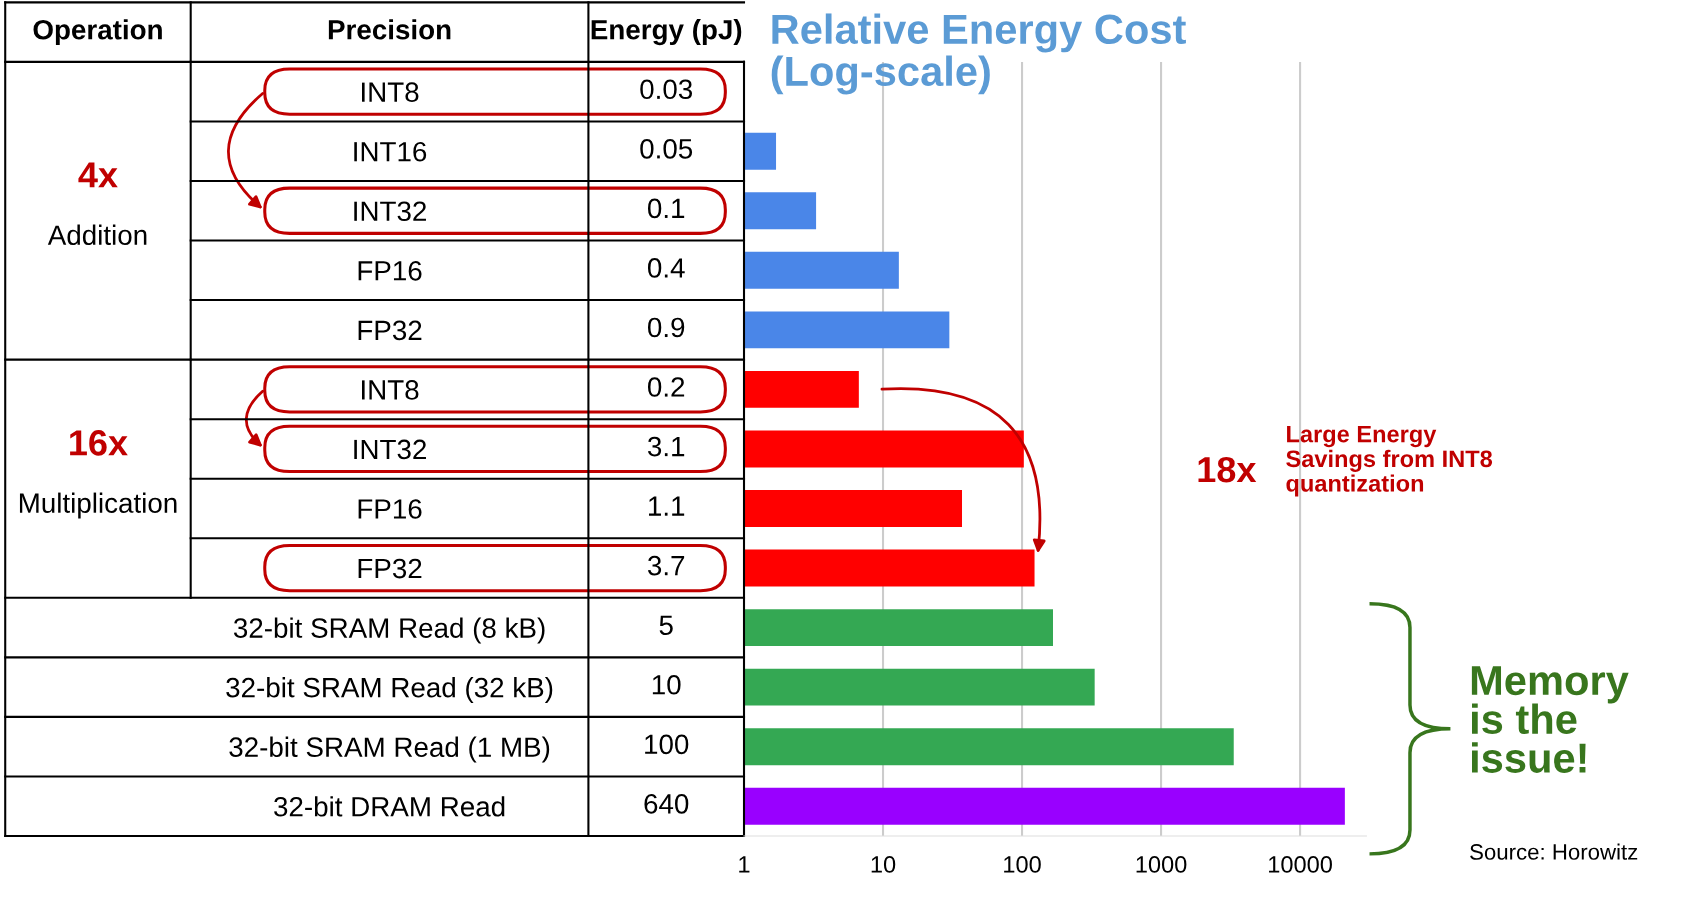 This screenshot has height=897, width=1708. What do you see at coordinates (98, 175) in the screenshot?
I see `text: 4x` at bounding box center [98, 175].